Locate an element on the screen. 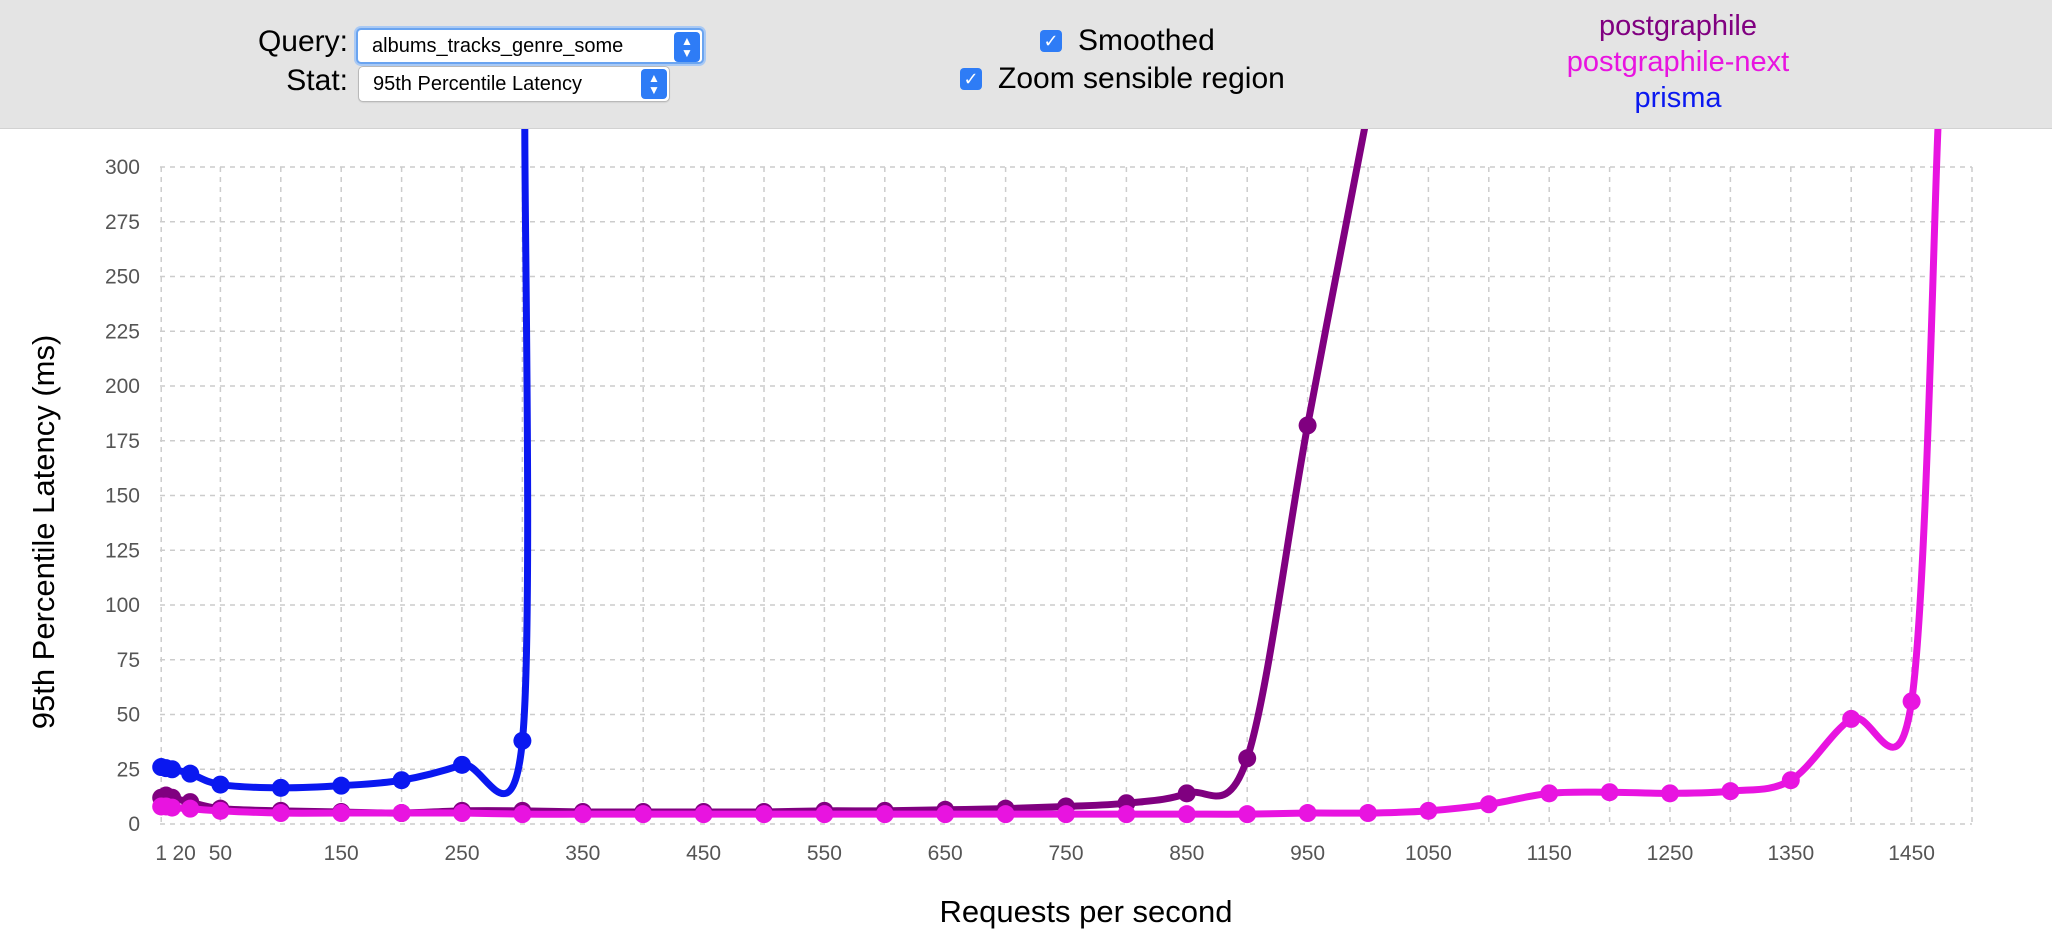  series-prisma is located at coordinates (342, 458).